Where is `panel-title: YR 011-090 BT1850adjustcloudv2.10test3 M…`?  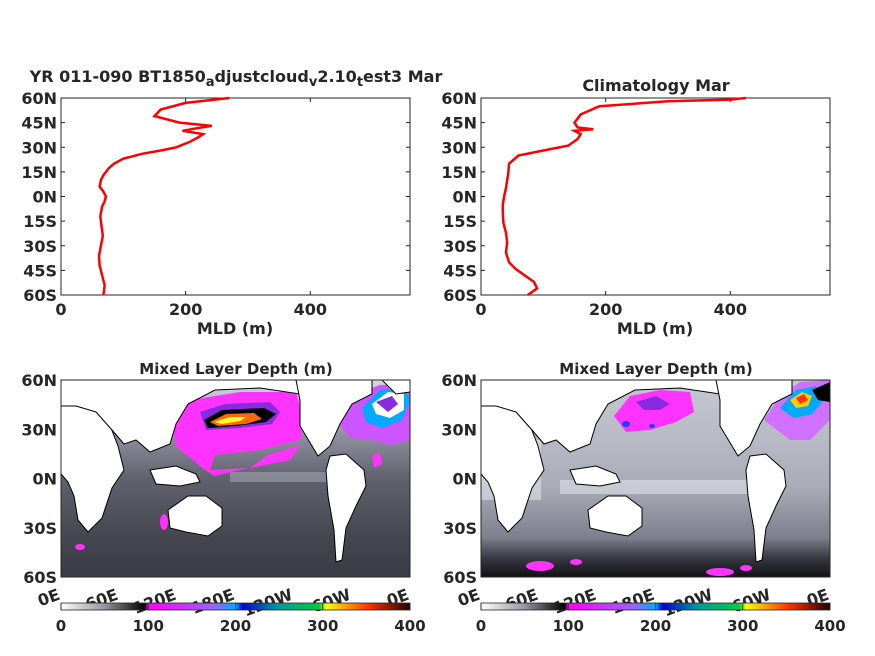
panel-title: YR 011-090 BT1850adjustcloudv2.10test3 M… is located at coordinates (236, 78).